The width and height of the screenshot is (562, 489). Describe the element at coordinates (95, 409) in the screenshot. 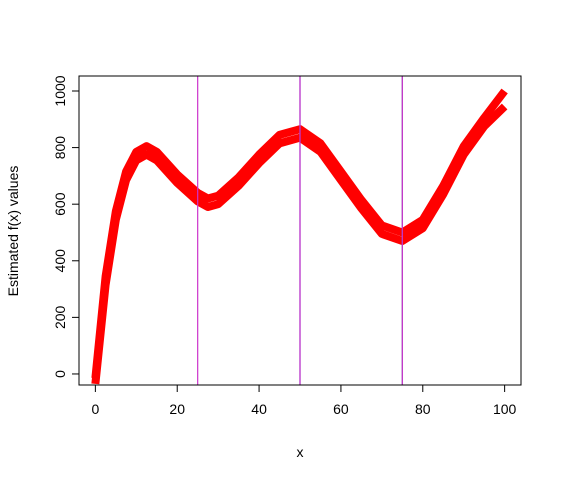

I see `x-tick-label: 0` at that location.